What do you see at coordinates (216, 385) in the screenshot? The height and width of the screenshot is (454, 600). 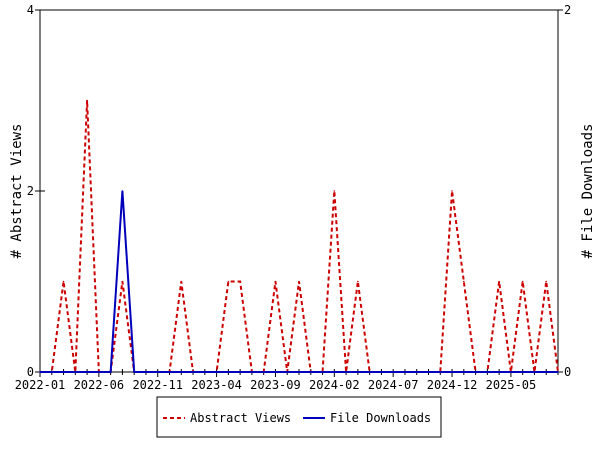 I see `x-tick-label: 2023-04` at bounding box center [216, 385].